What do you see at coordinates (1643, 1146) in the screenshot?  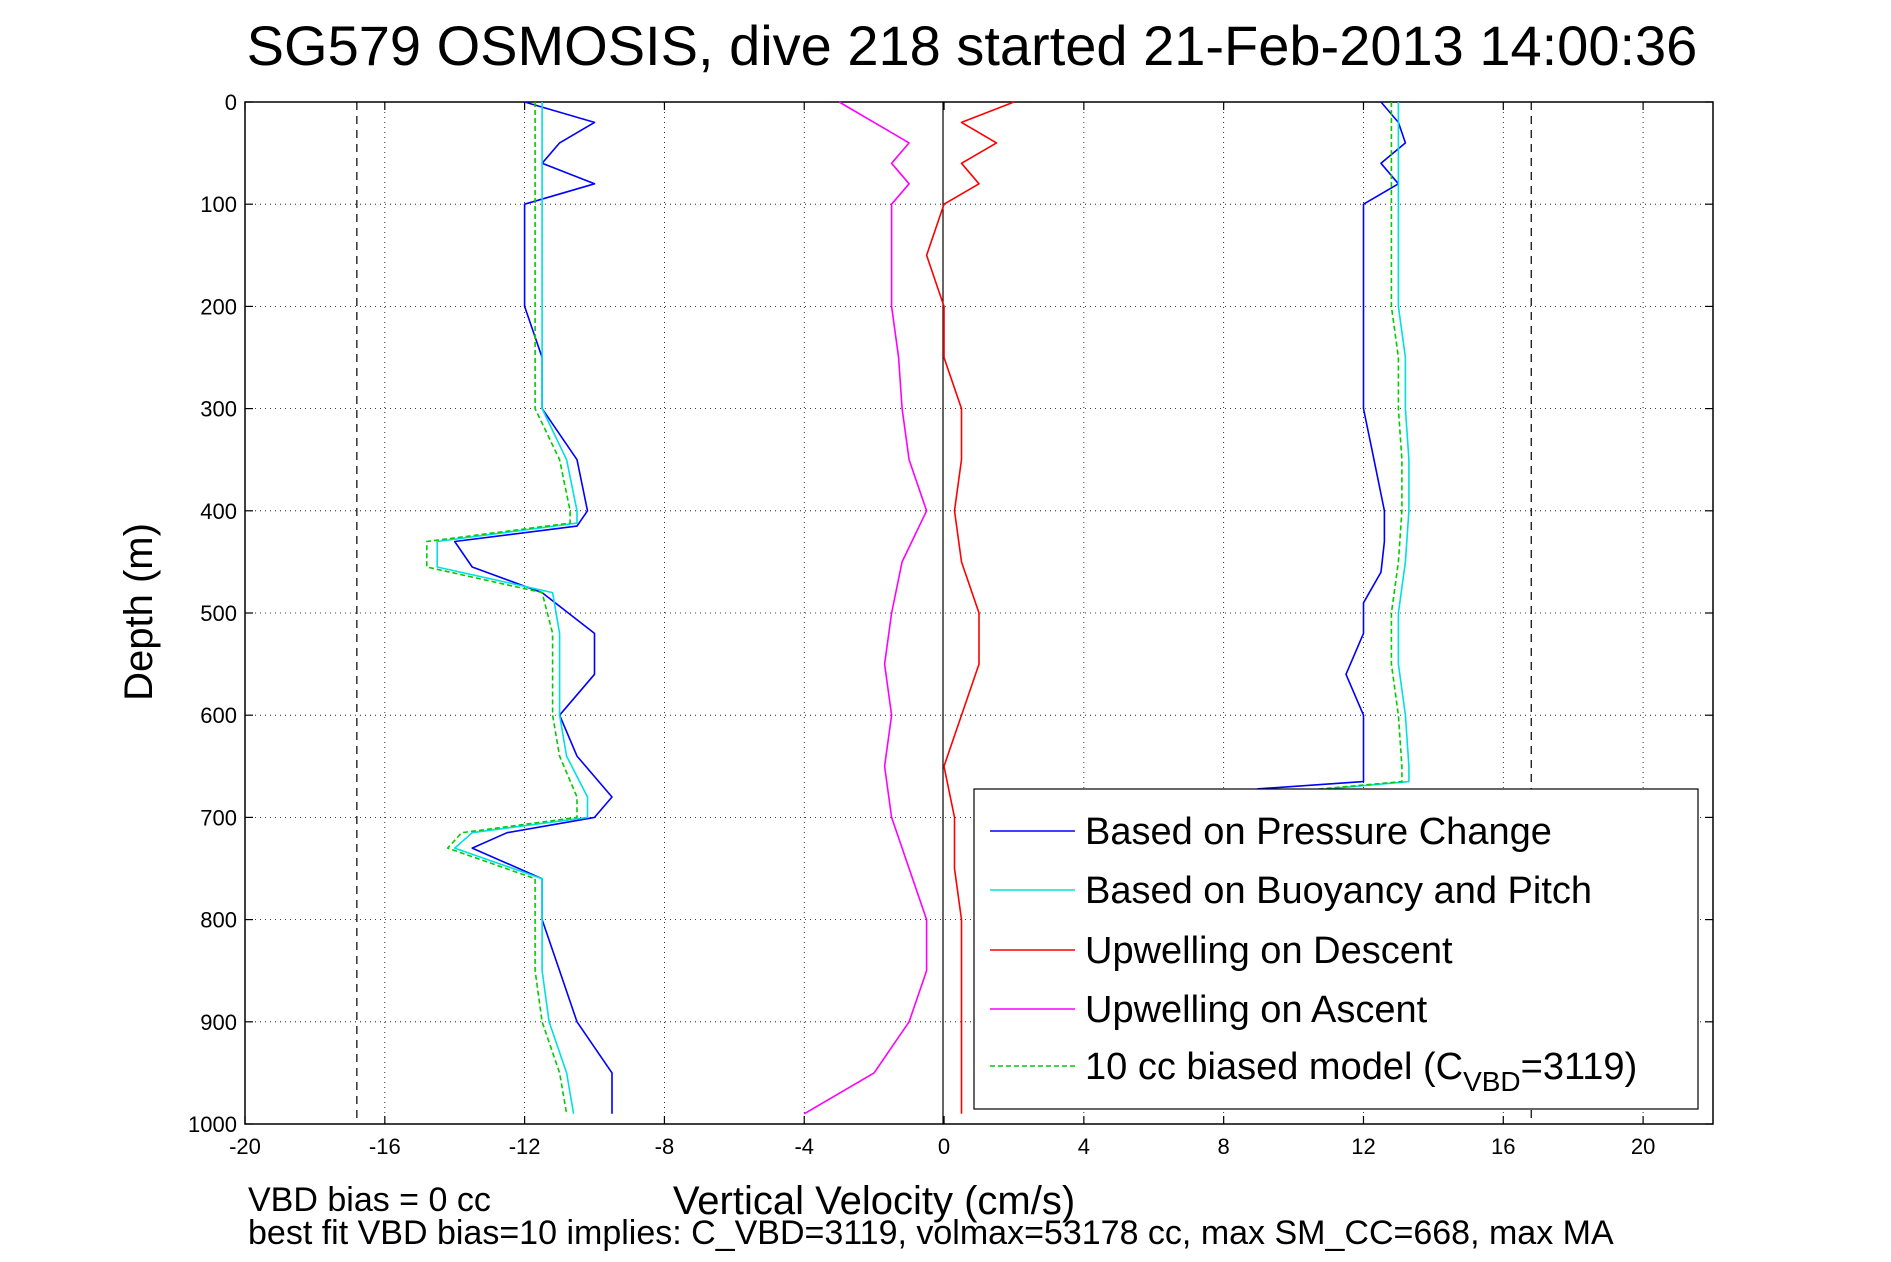 I see `x-tick-label: 20` at bounding box center [1643, 1146].